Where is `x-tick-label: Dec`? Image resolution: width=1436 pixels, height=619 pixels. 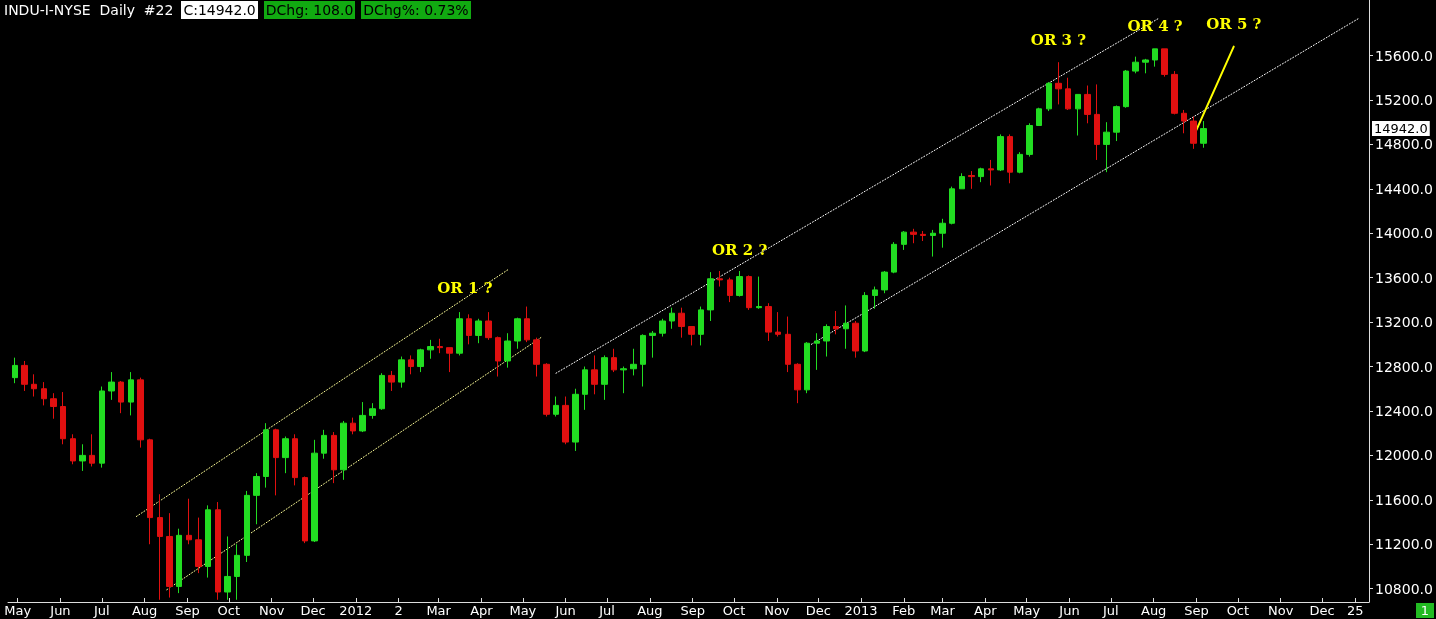
x-tick-label: Dec is located at coordinates (1322, 610).